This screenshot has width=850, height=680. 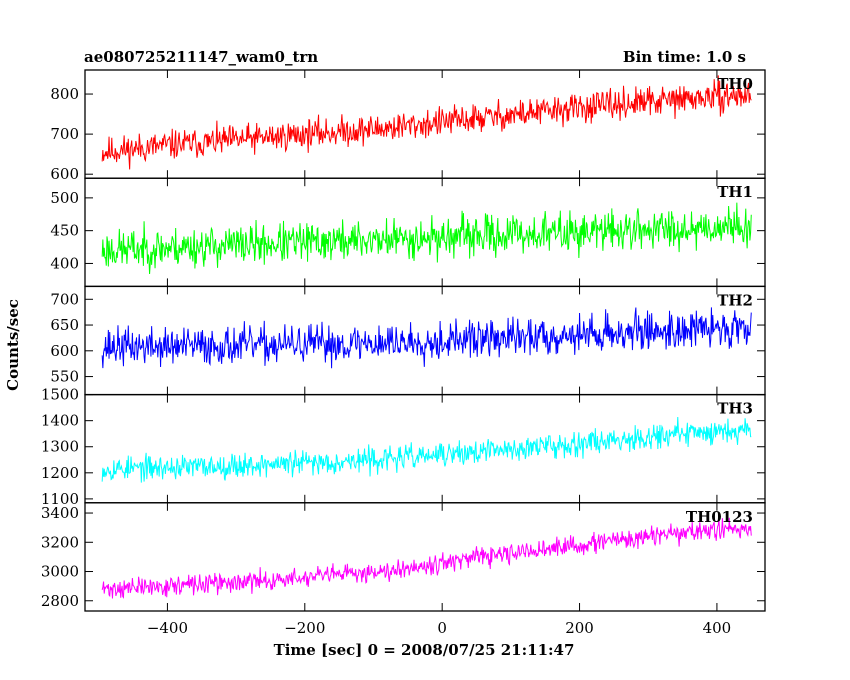 What do you see at coordinates (717, 628) in the screenshot?
I see `x-tick-label: 400` at bounding box center [717, 628].